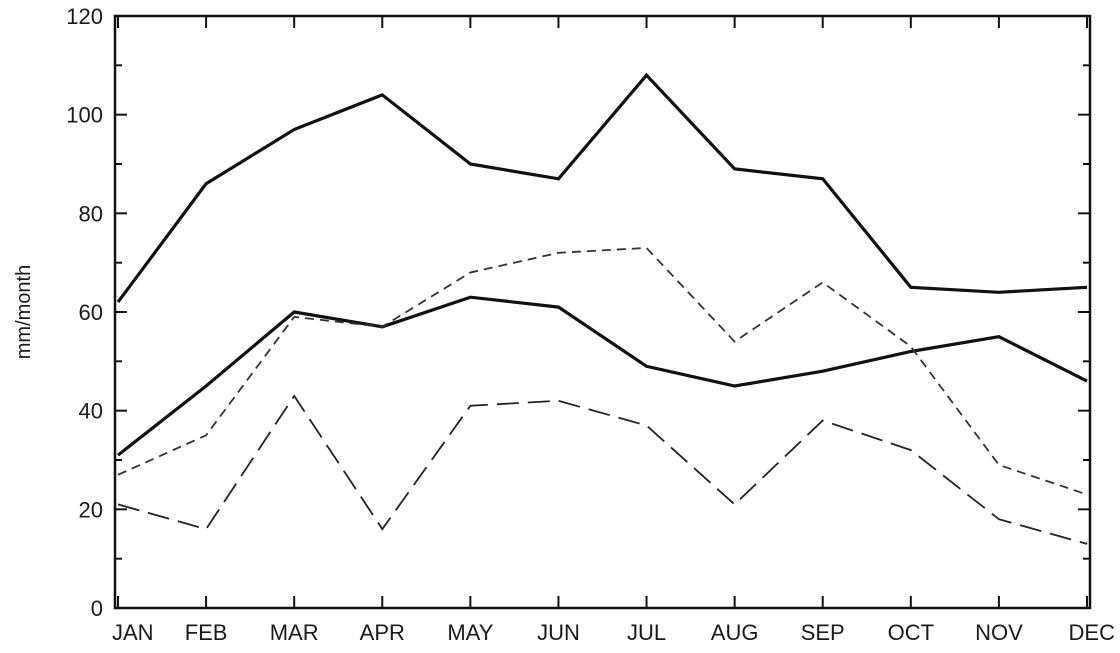 Image resolution: width=1120 pixels, height=653 pixels. Describe the element at coordinates (911, 632) in the screenshot. I see `x-tick-label: OCT` at that location.